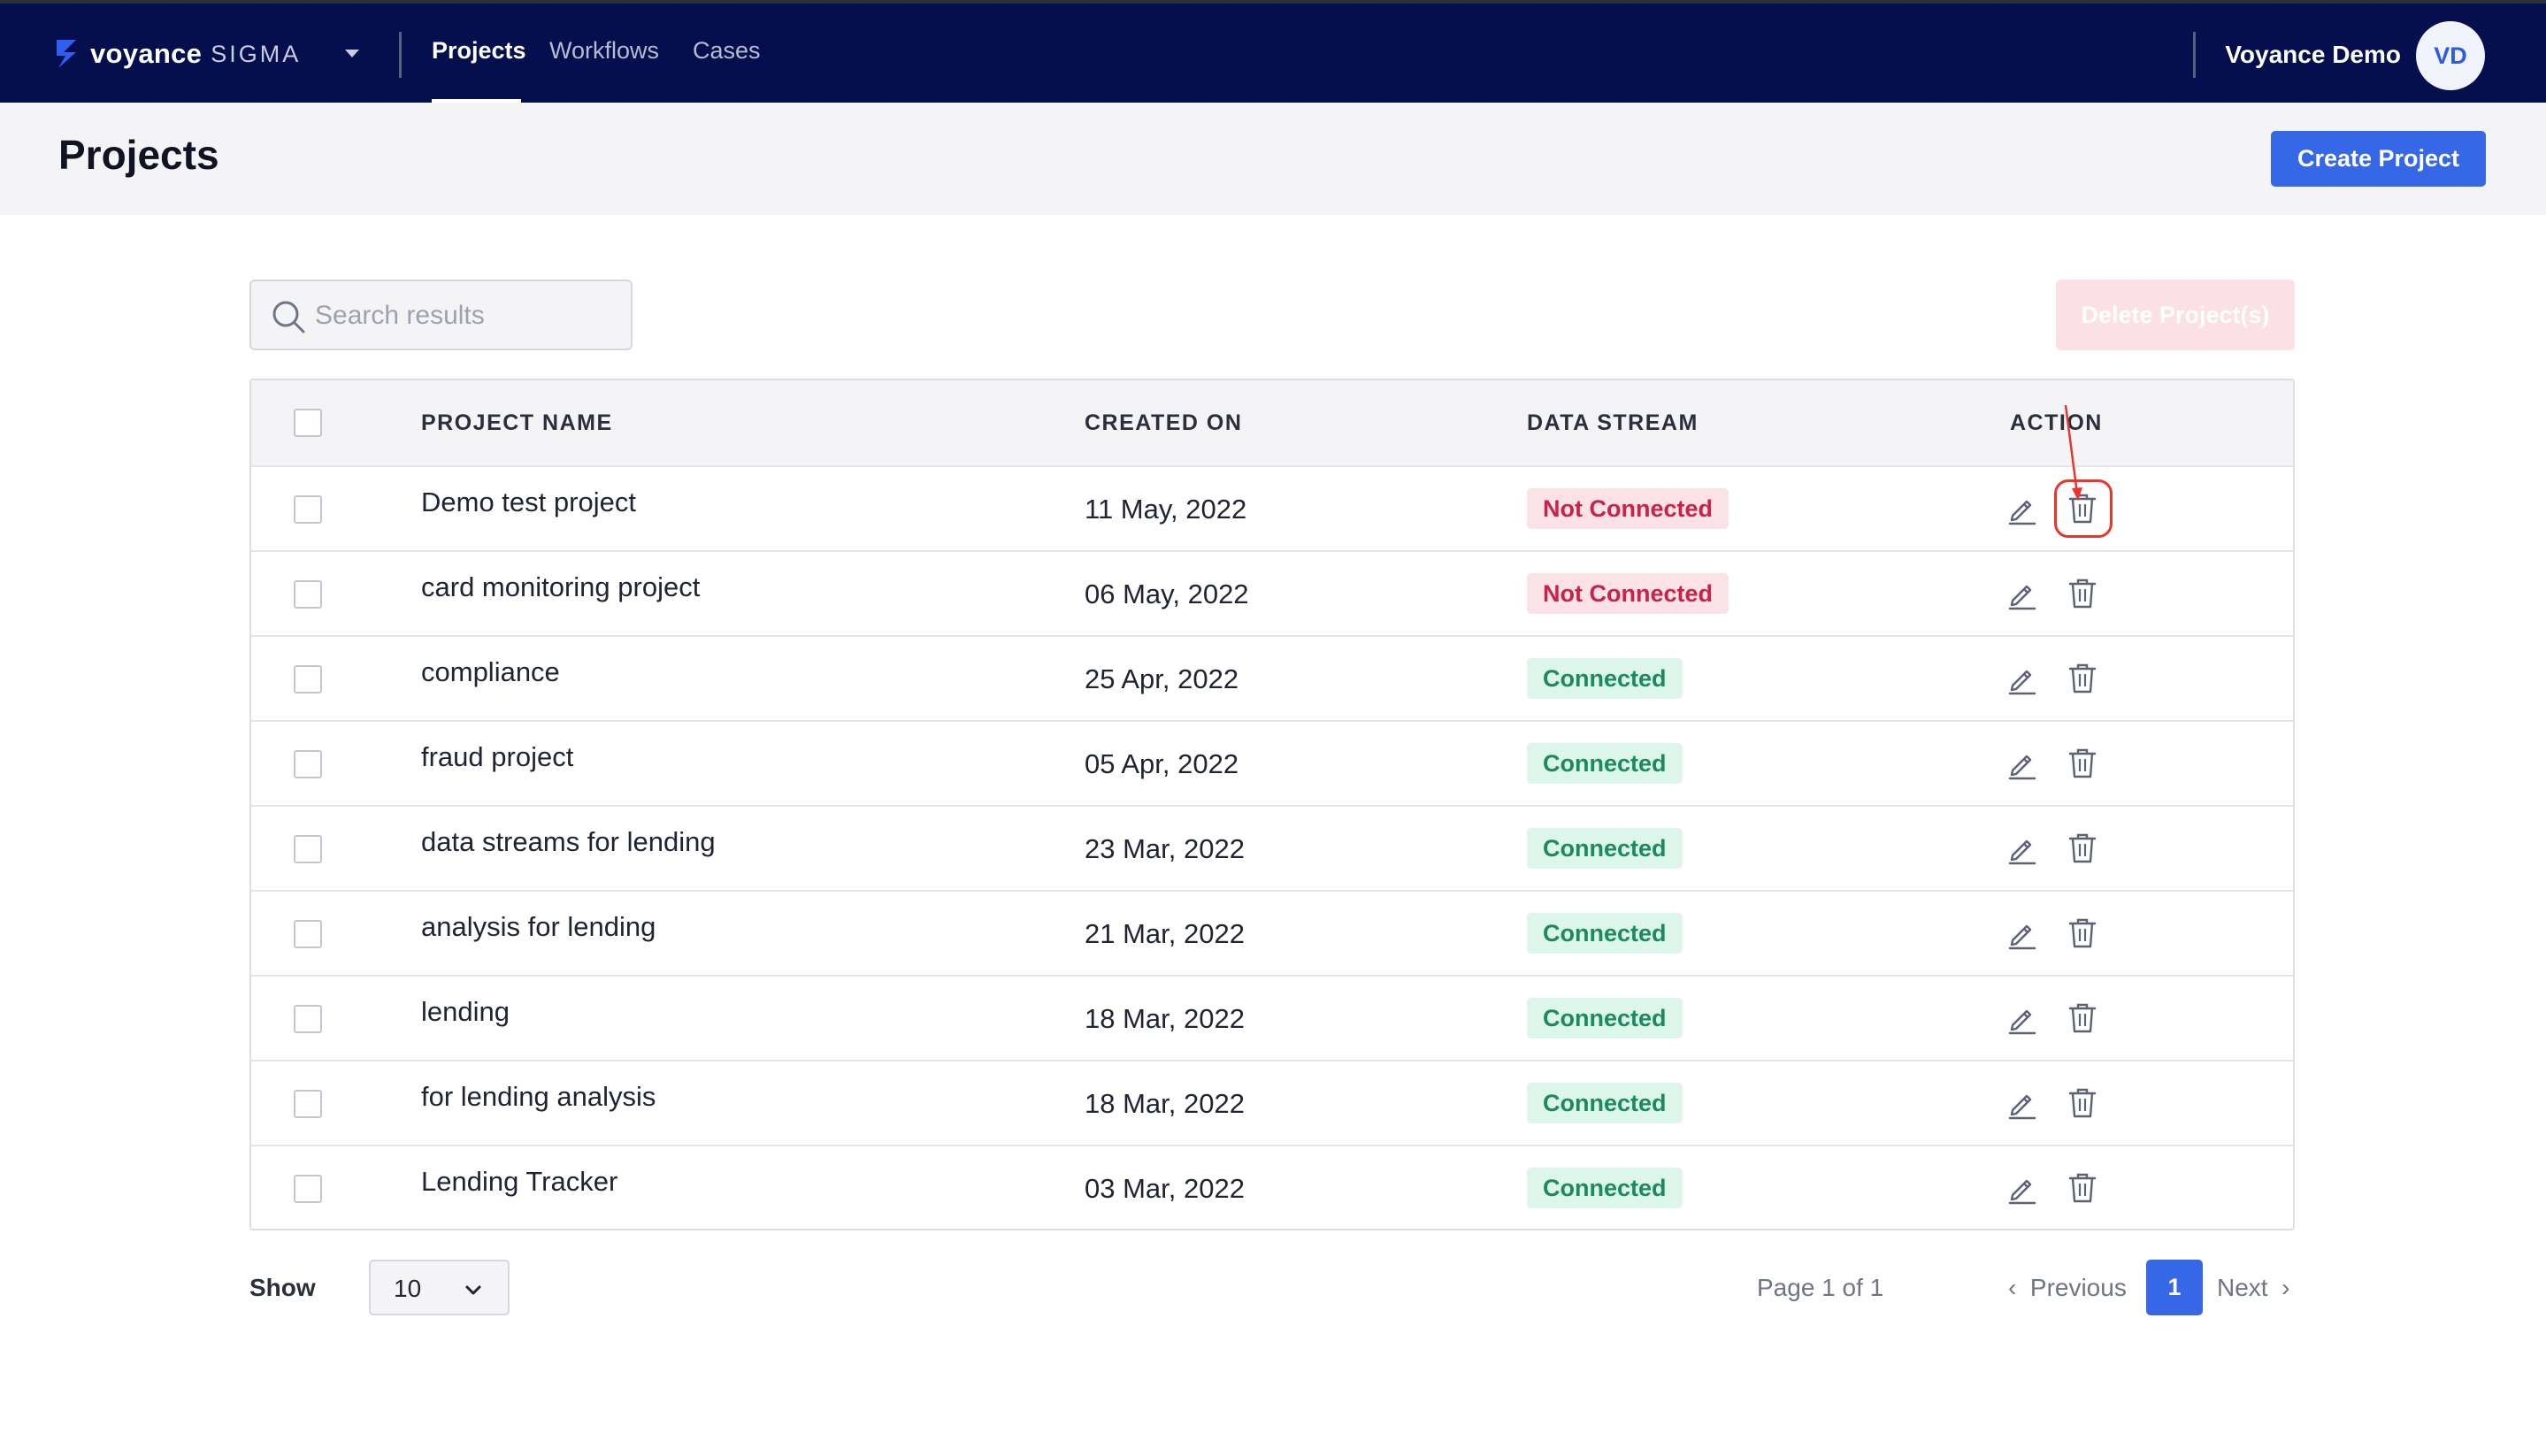 This screenshot has height=1456, width=2546. I want to click on voyance-bolt-icon, so click(66, 54).